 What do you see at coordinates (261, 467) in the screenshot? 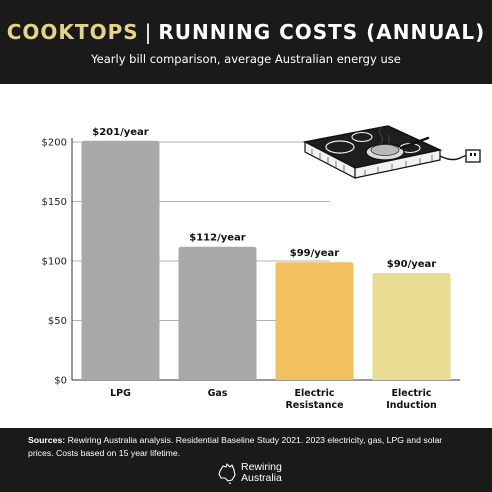
I see `logo-line-rewiring: Rewiring` at bounding box center [261, 467].